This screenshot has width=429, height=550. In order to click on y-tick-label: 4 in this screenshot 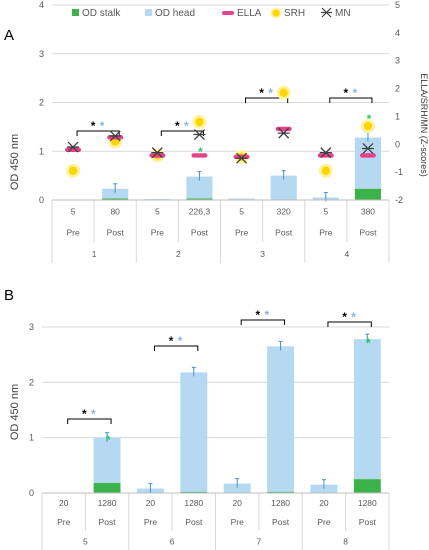, I will do `click(41, 5)`.